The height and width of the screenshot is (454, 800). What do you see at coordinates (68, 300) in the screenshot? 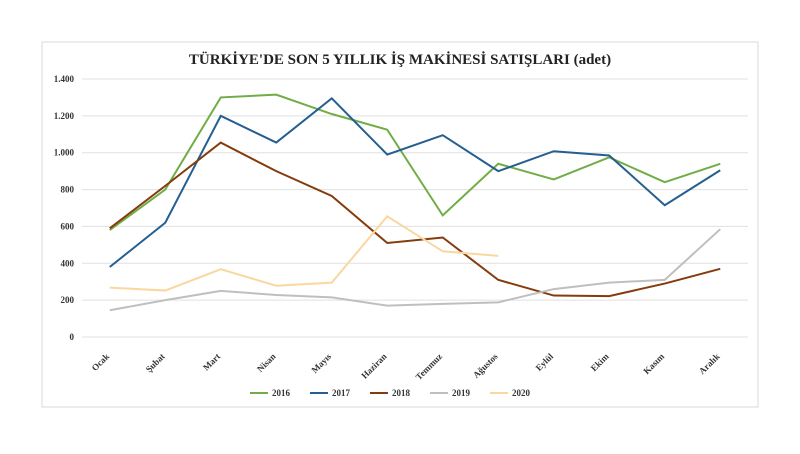
I see `y-tick-label: 200` at bounding box center [68, 300].